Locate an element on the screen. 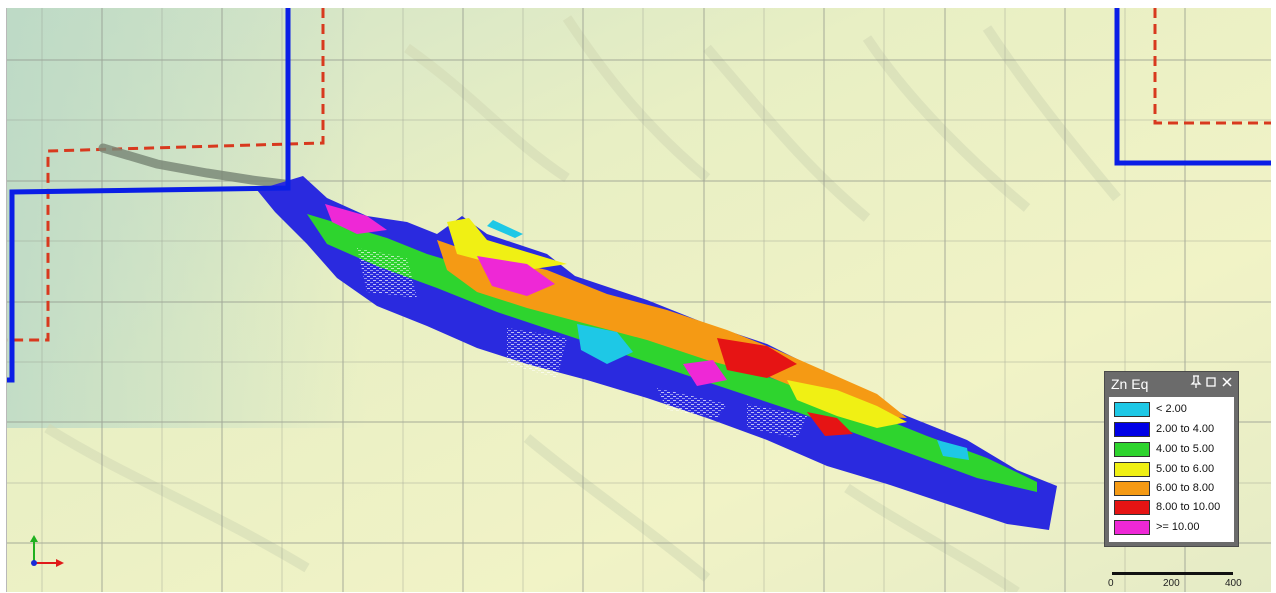 This screenshot has width=1276, height=593. pin-icon is located at coordinates (1196, 383).